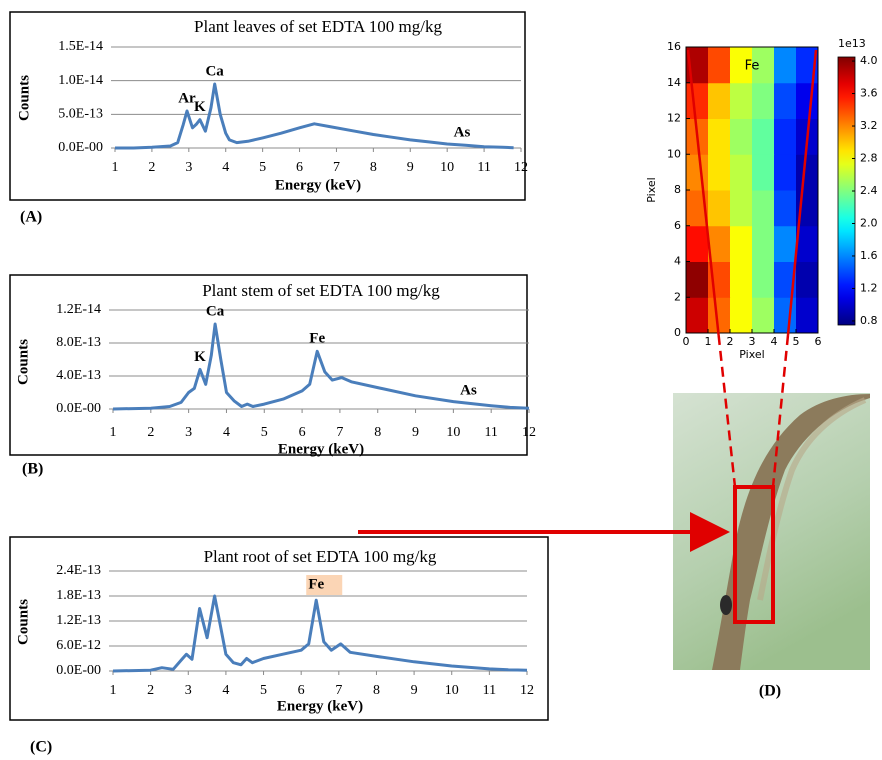 The width and height of the screenshot is (882, 760). Describe the element at coordinates (770, 691) in the screenshot. I see `panel-label: (D)` at that location.